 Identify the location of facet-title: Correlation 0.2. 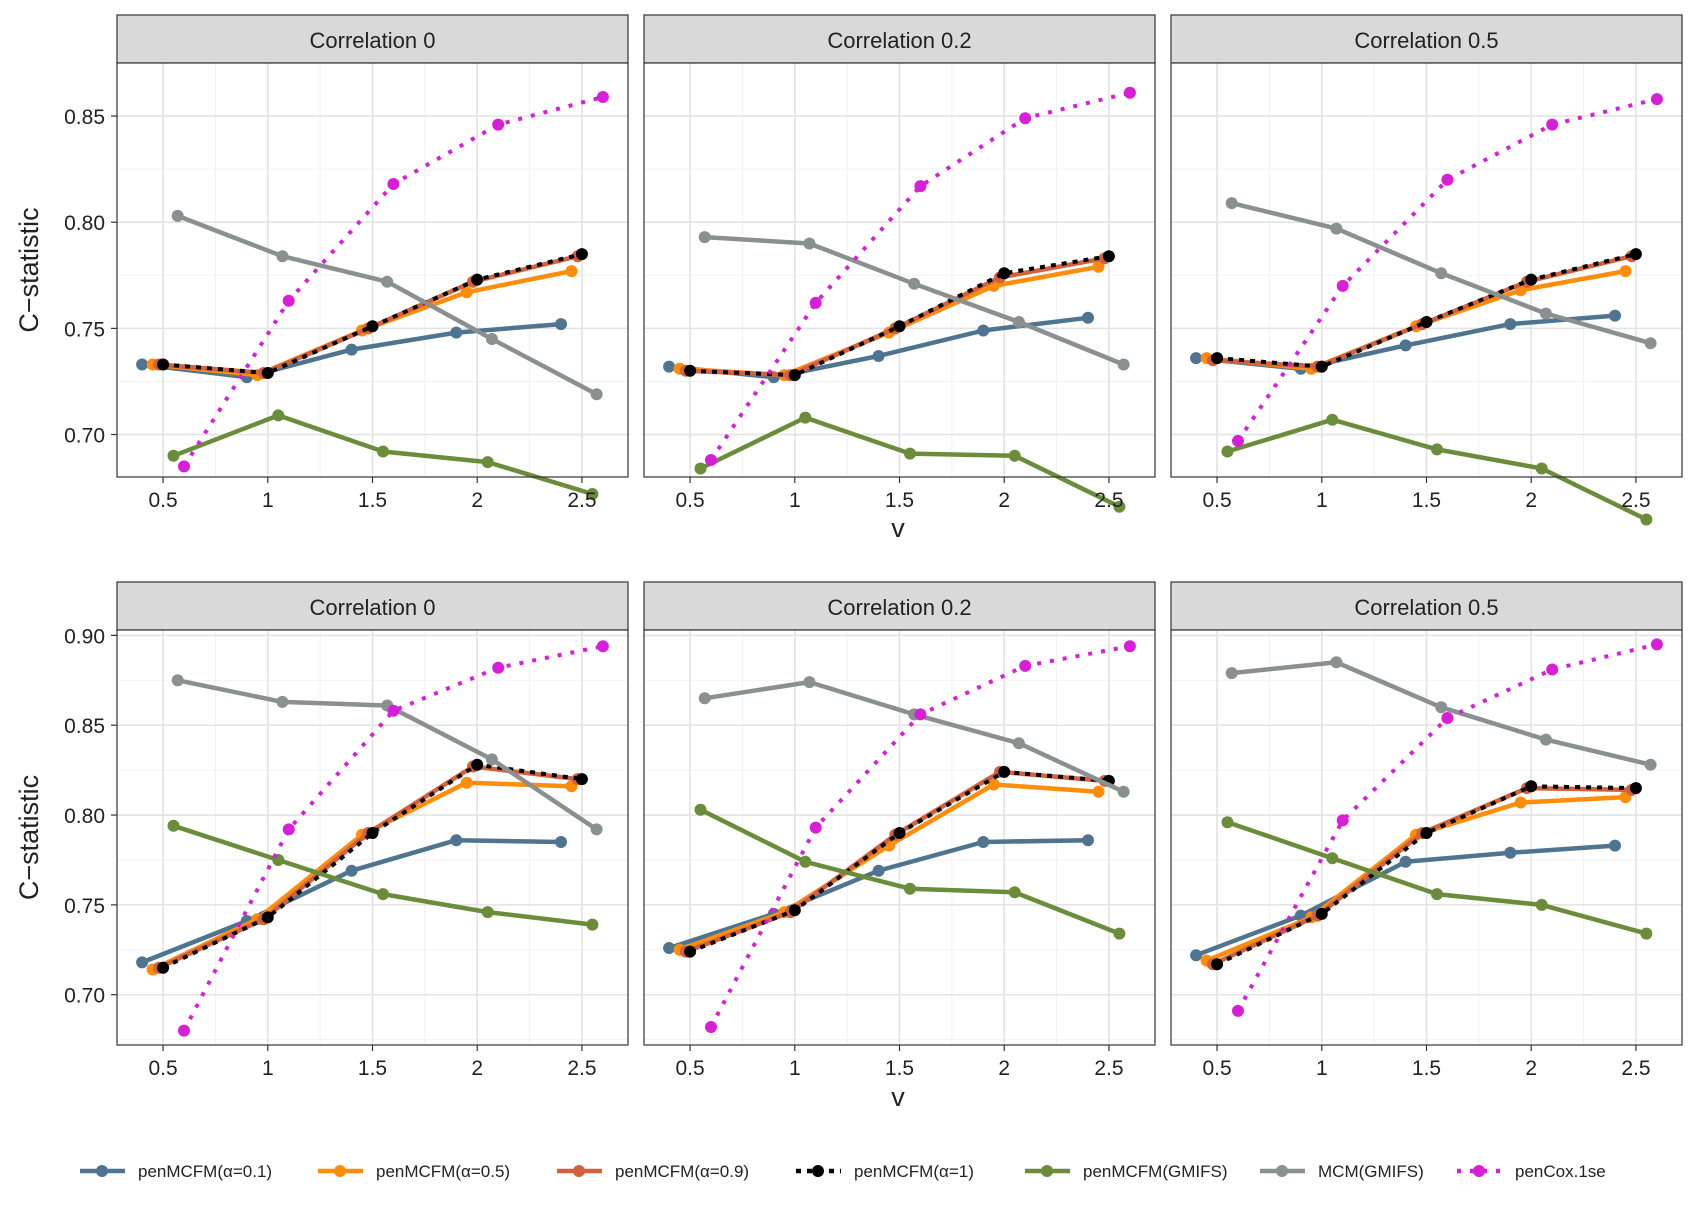
(899, 40).